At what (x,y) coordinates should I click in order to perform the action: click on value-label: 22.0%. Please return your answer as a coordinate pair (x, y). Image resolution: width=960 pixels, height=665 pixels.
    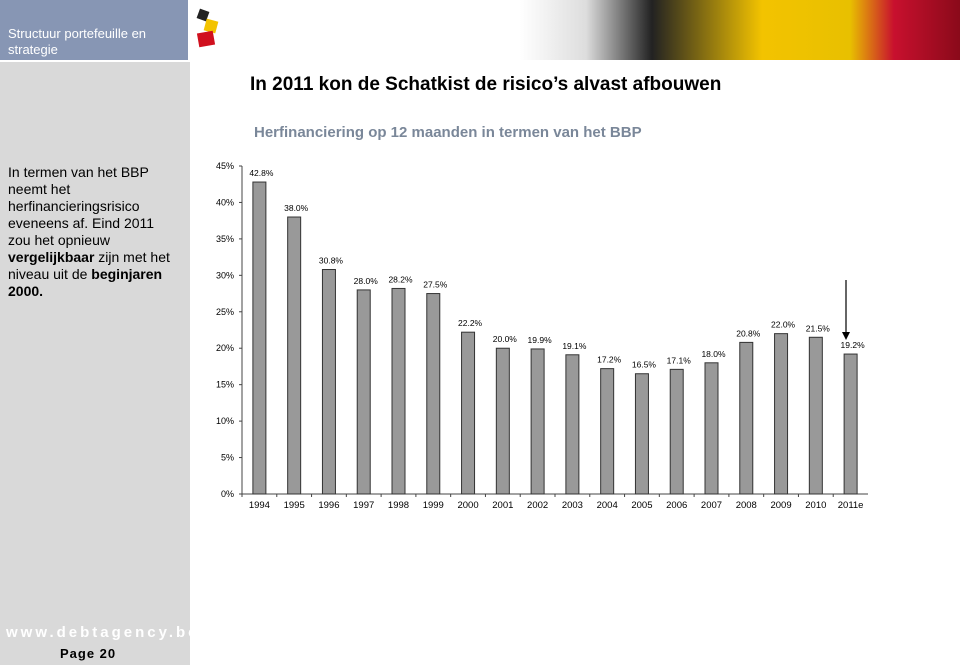
    Looking at the image, I should click on (783, 325).